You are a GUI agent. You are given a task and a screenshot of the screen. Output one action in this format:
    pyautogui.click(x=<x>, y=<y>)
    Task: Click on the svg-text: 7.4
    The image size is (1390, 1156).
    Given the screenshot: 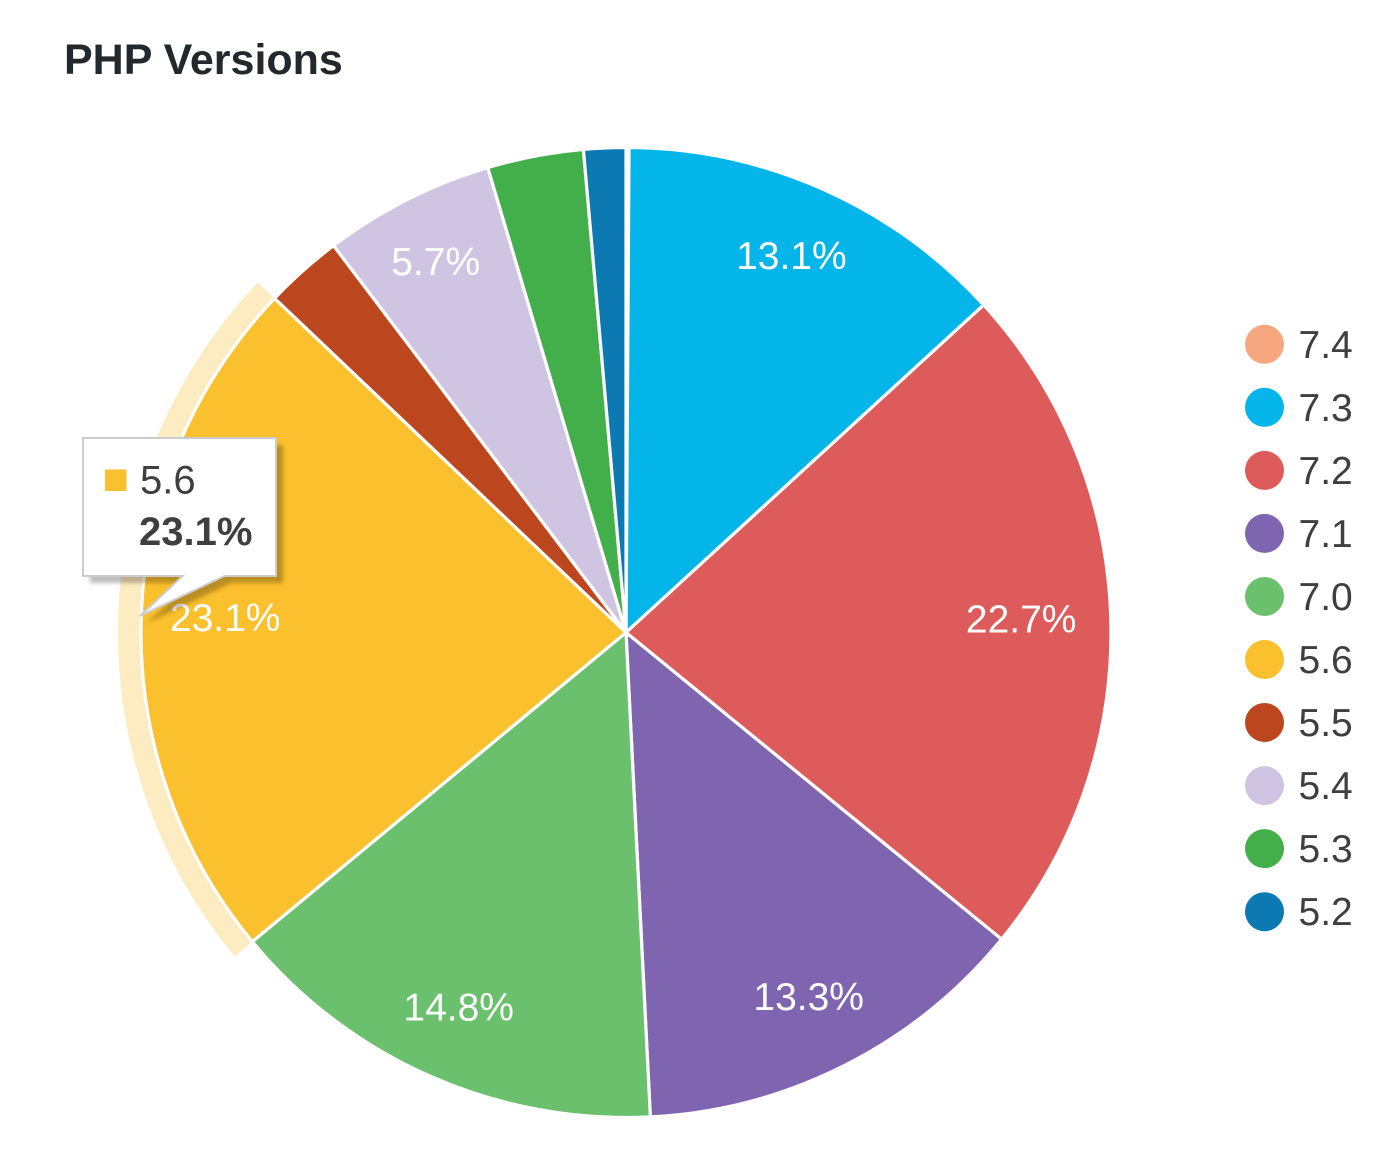 What is the action you would take?
    pyautogui.click(x=1326, y=345)
    